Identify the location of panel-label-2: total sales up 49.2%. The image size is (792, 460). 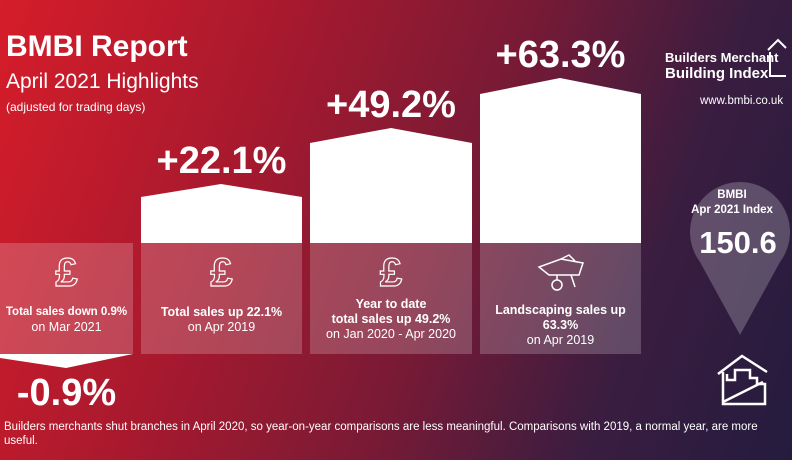
(391, 319).